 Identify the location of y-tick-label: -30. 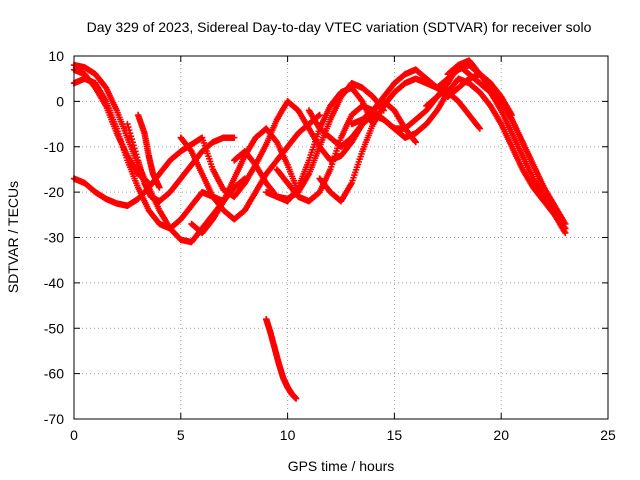
(54, 238).